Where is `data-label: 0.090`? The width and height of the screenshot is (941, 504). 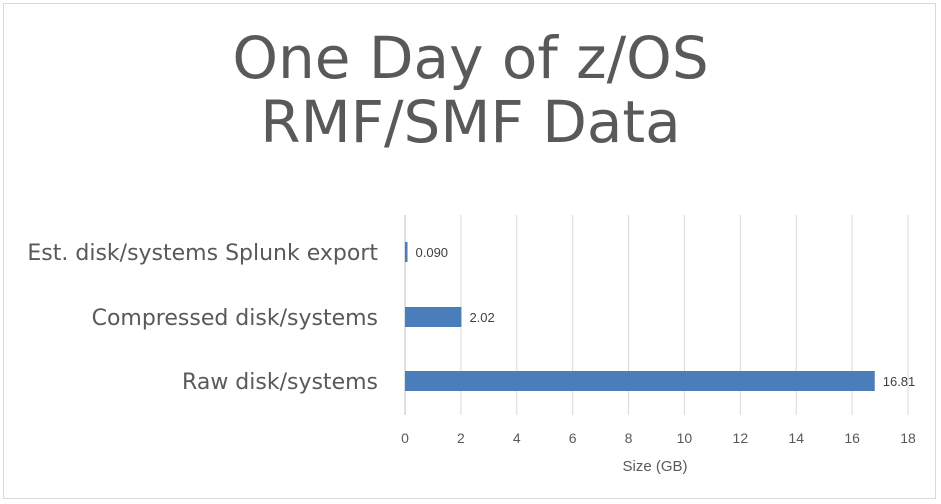
data-label: 0.090 is located at coordinates (432, 252).